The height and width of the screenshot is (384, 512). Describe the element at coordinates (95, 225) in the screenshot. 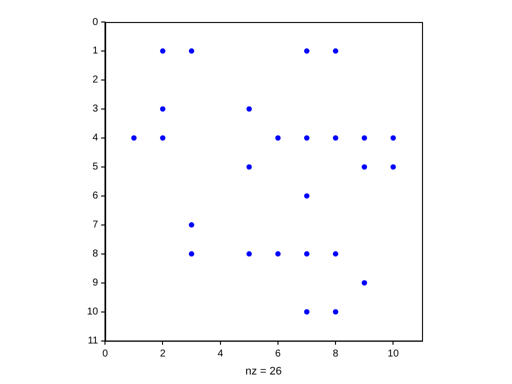

I see `y-tick-label: 7` at that location.